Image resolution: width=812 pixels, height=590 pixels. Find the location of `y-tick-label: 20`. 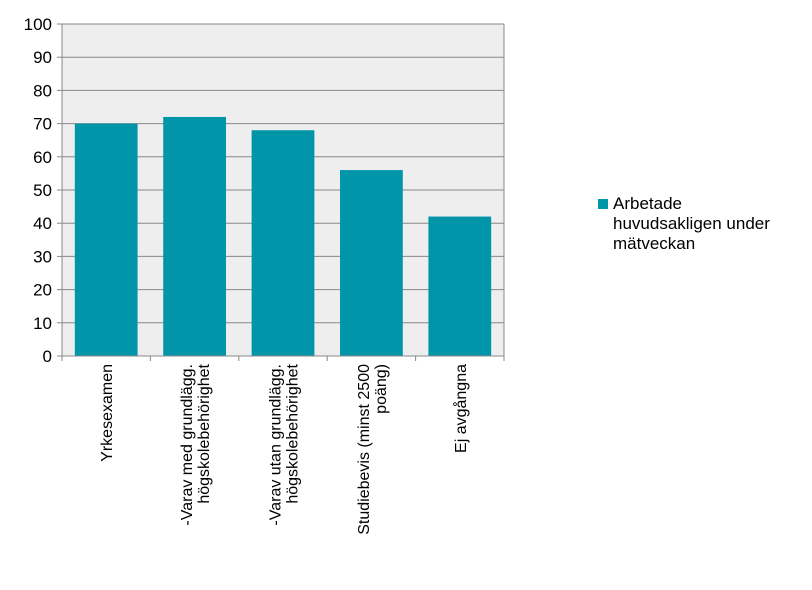

y-tick-label: 20 is located at coordinates (42, 290).